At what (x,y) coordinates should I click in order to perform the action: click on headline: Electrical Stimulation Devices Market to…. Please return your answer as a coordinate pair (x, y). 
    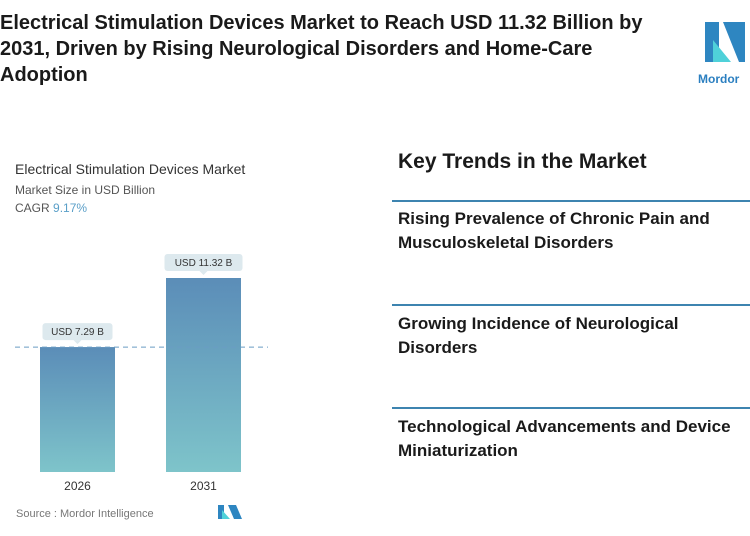
    Looking at the image, I should click on (342, 49).